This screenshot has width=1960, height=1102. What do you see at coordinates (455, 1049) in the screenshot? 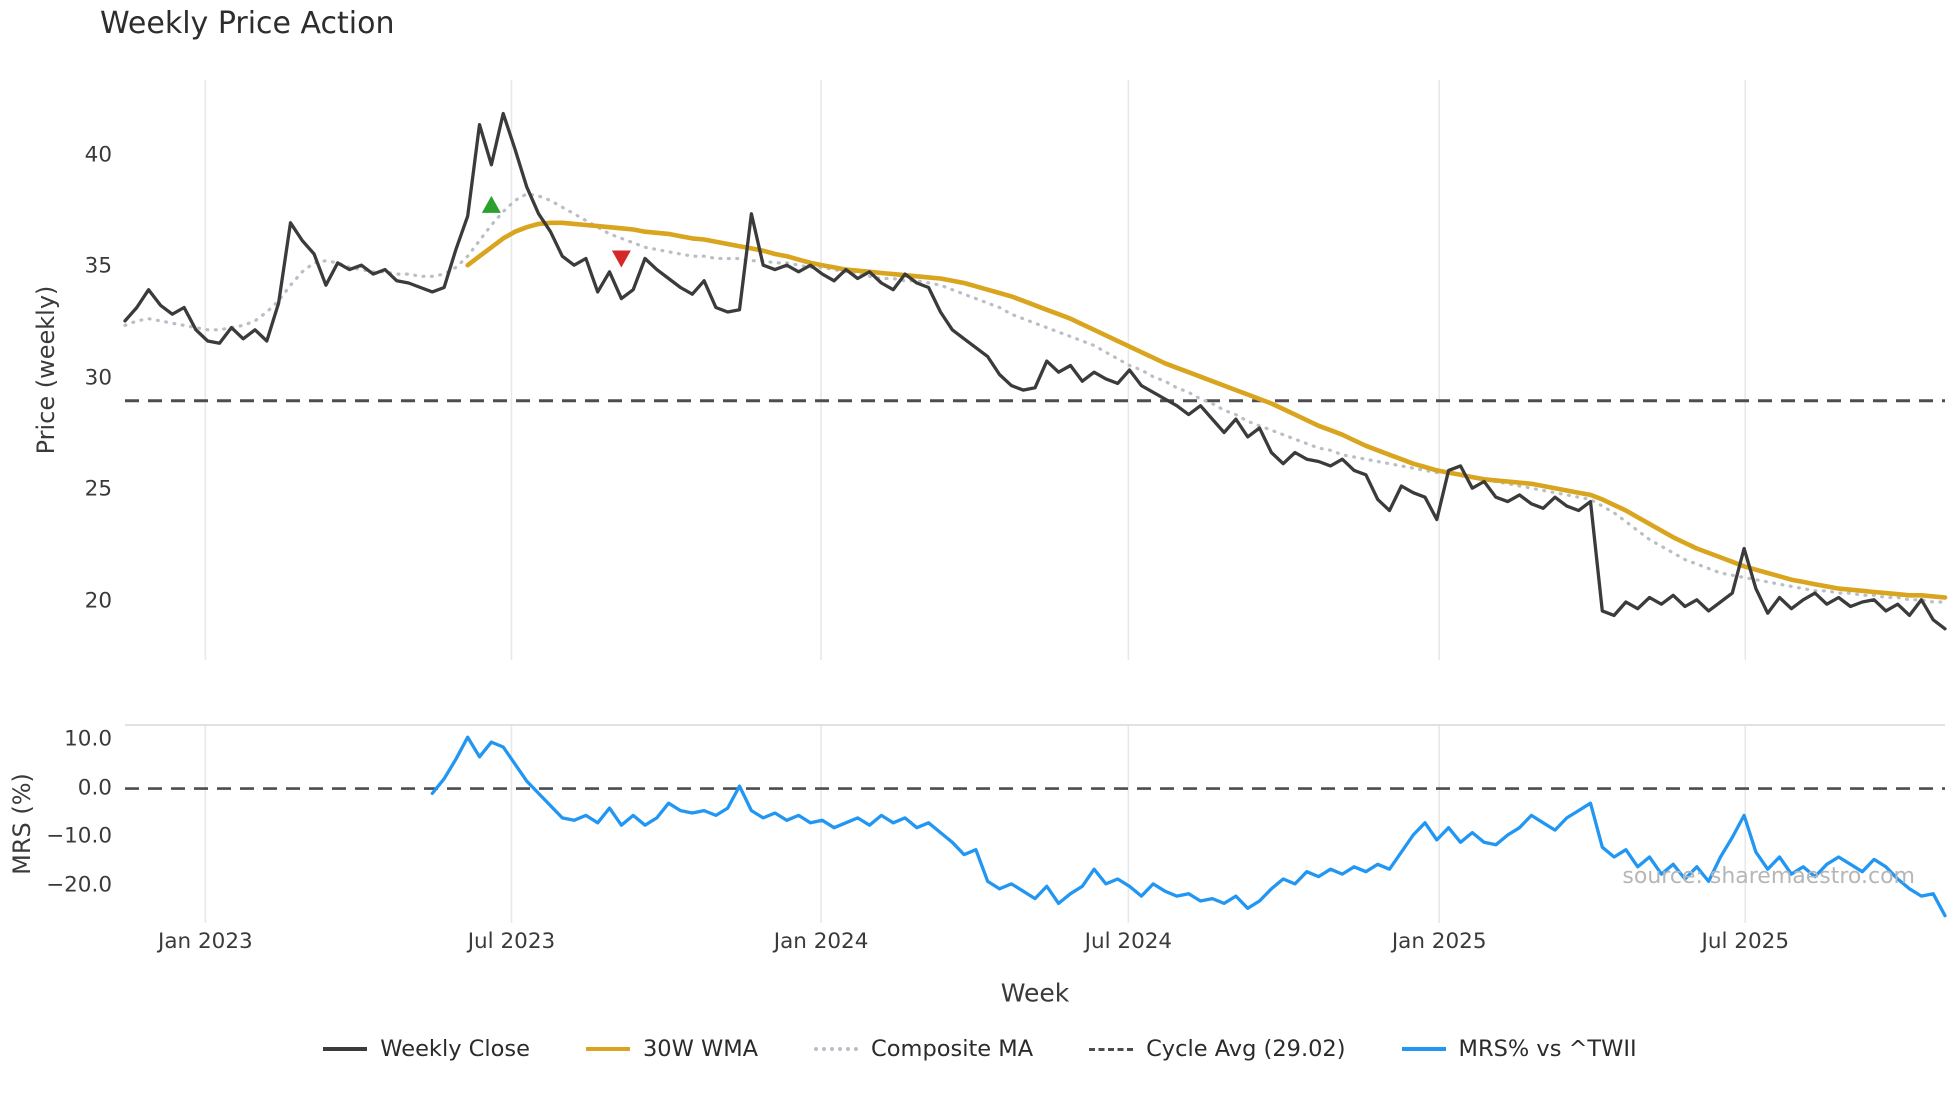
I see `legend-label-weekly-close: Weekly Close` at bounding box center [455, 1049].